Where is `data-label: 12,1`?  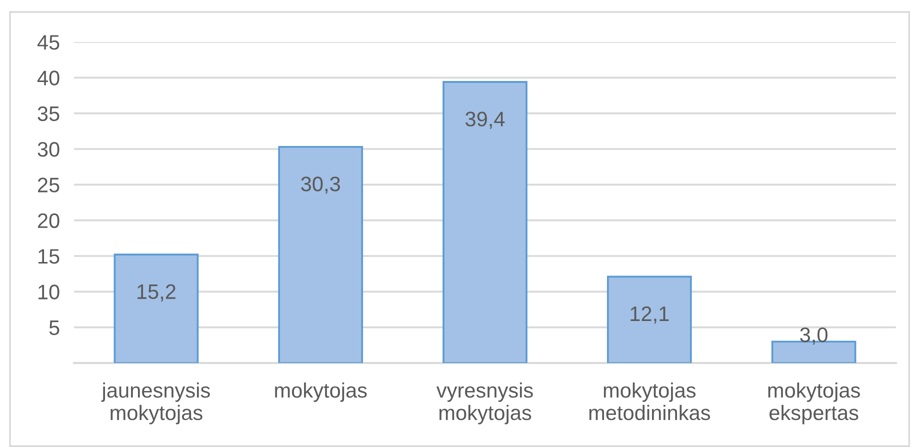
data-label: 12,1 is located at coordinates (649, 315).